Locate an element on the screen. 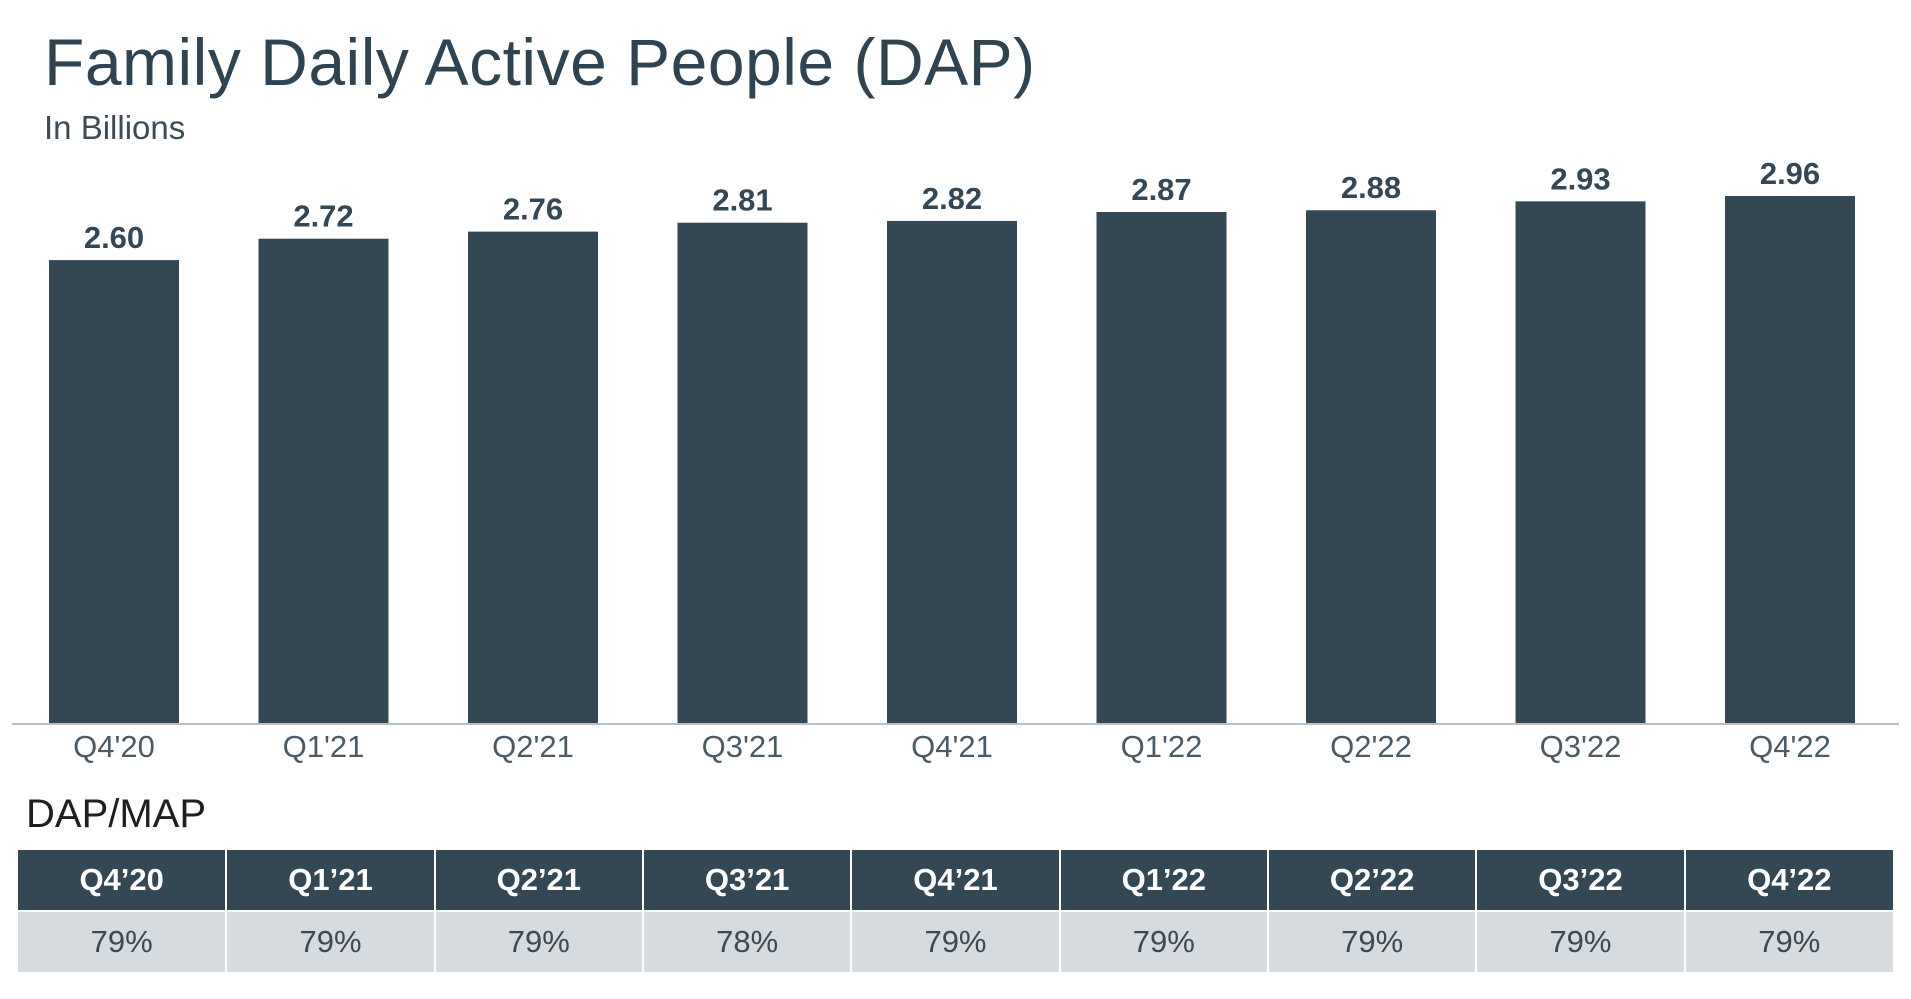 This screenshot has width=1911, height=999. table-header-cell: Q2’21 is located at coordinates (539, 880).